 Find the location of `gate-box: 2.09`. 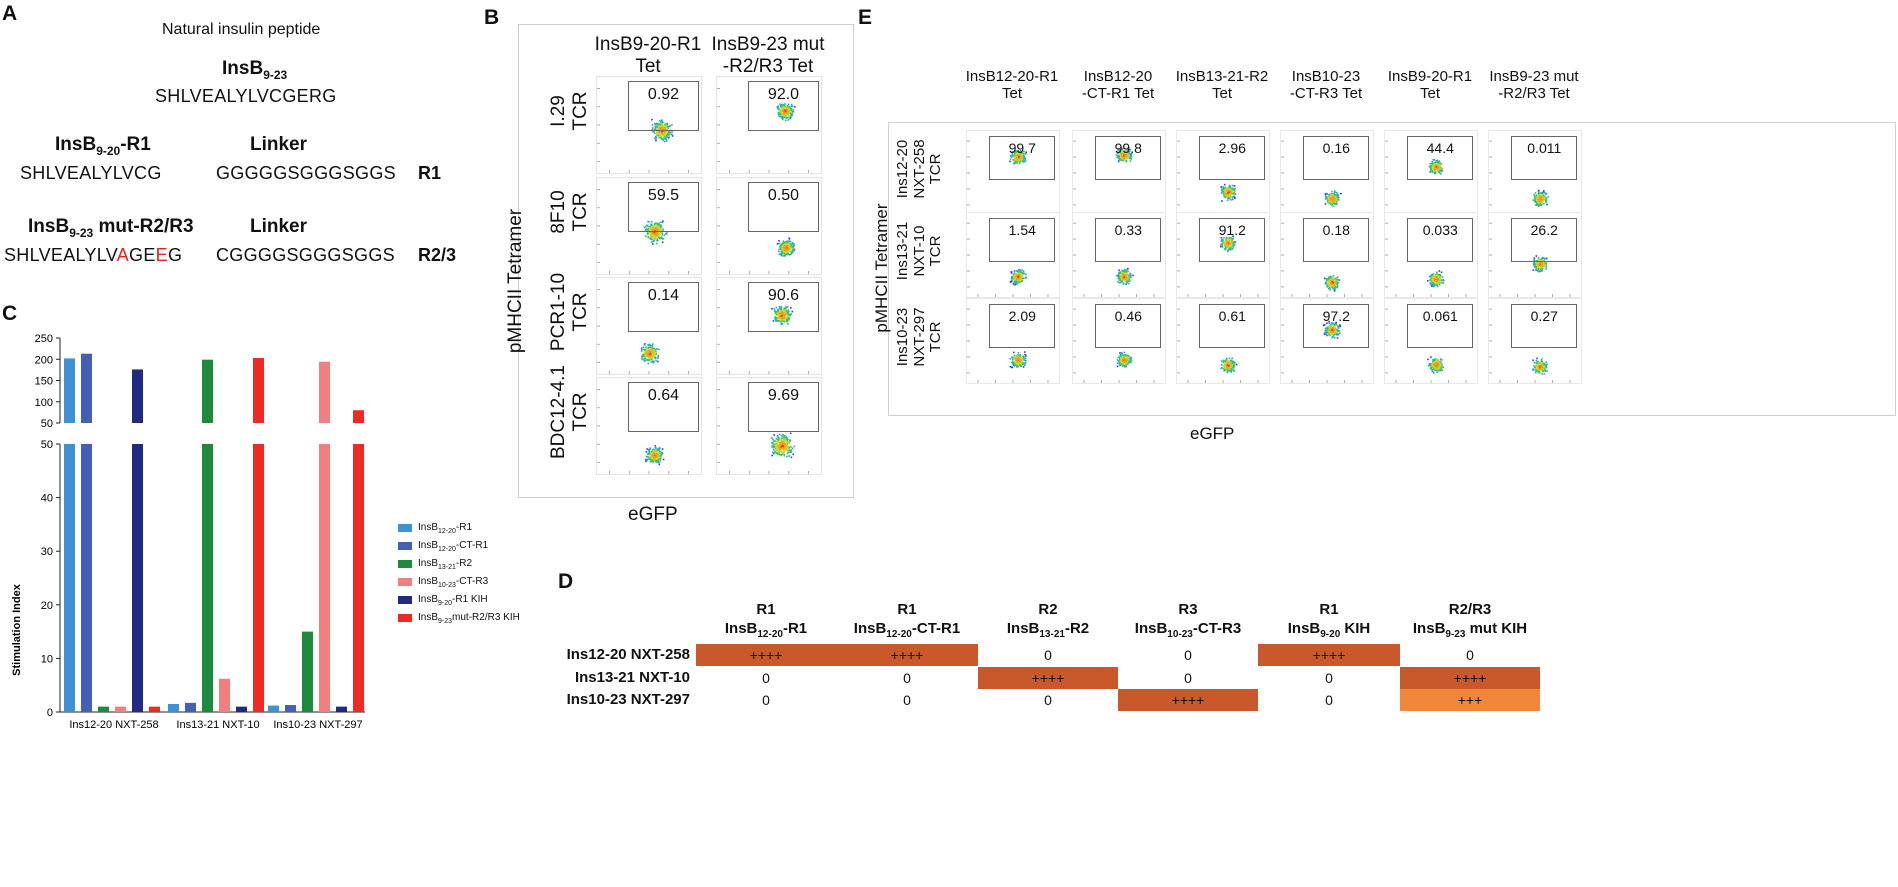

gate-box: 2.09 is located at coordinates (1022, 326).